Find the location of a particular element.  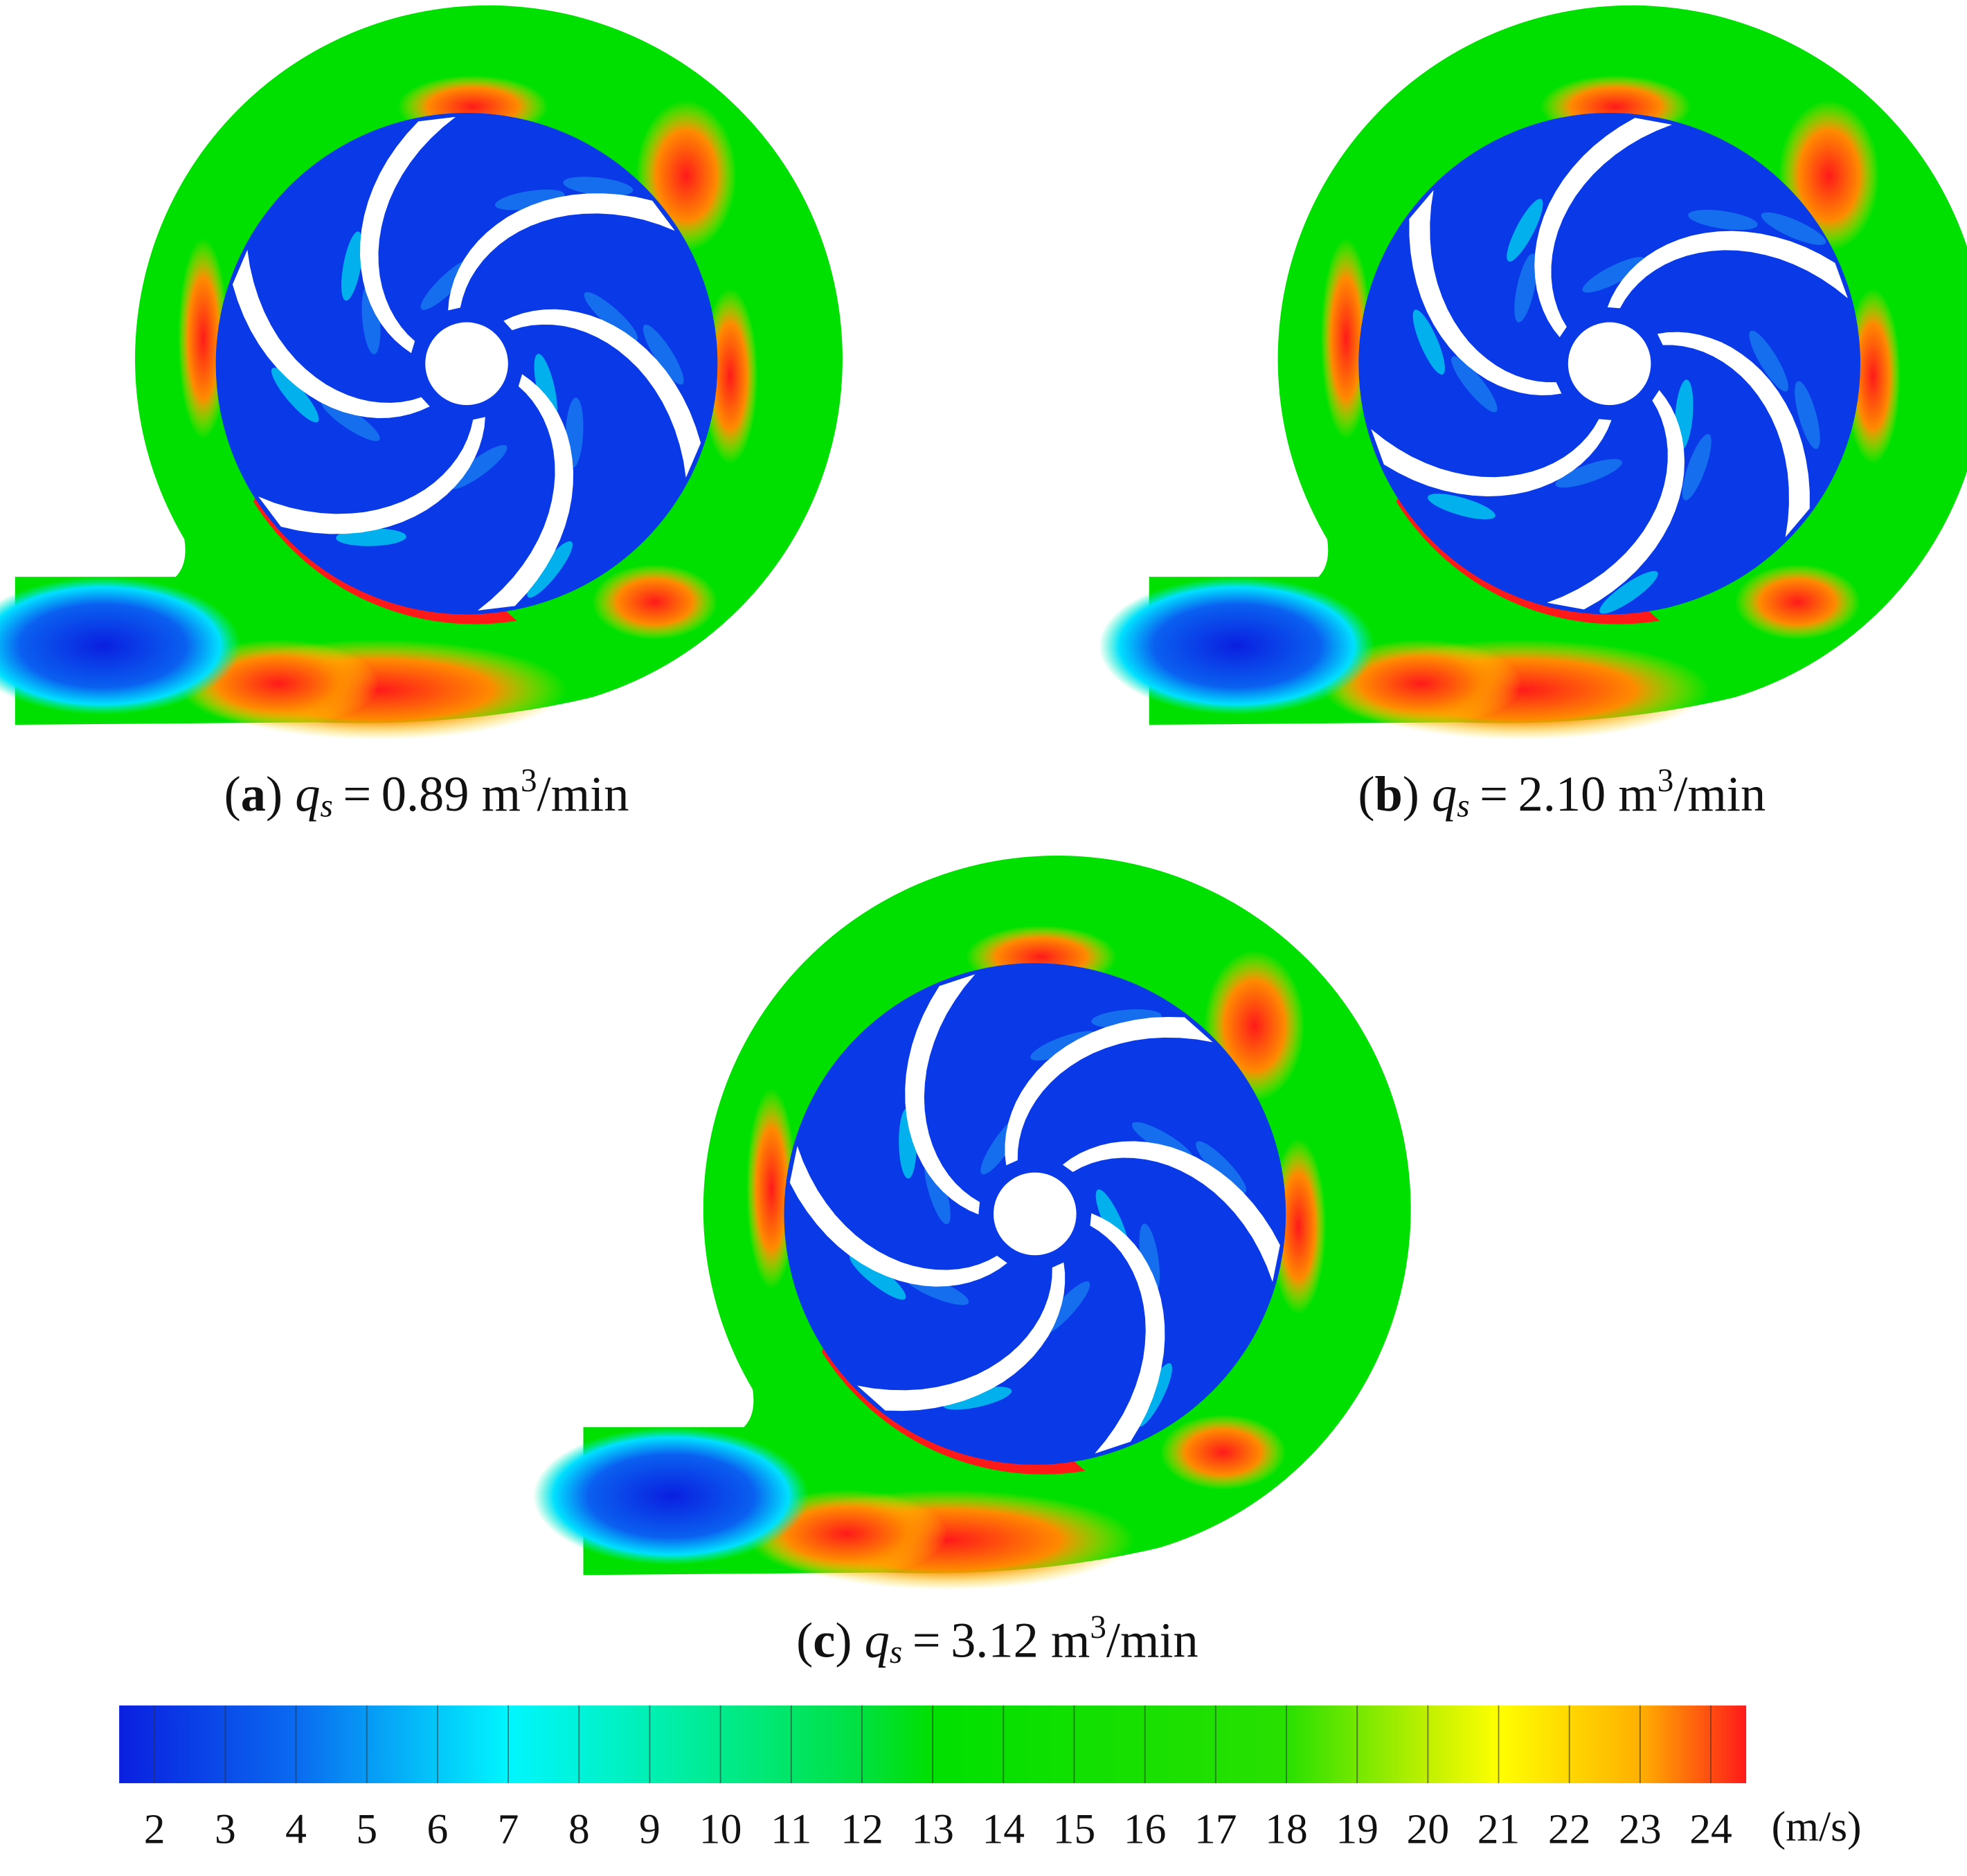

colorbar-tick-label: 16 is located at coordinates (1145, 1829).